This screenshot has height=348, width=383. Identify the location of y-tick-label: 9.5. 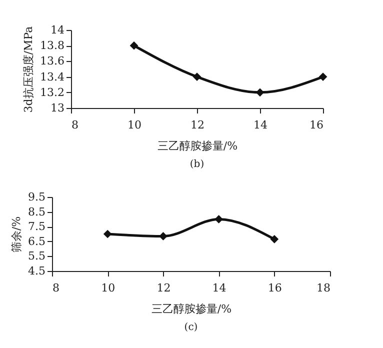
(37, 197).